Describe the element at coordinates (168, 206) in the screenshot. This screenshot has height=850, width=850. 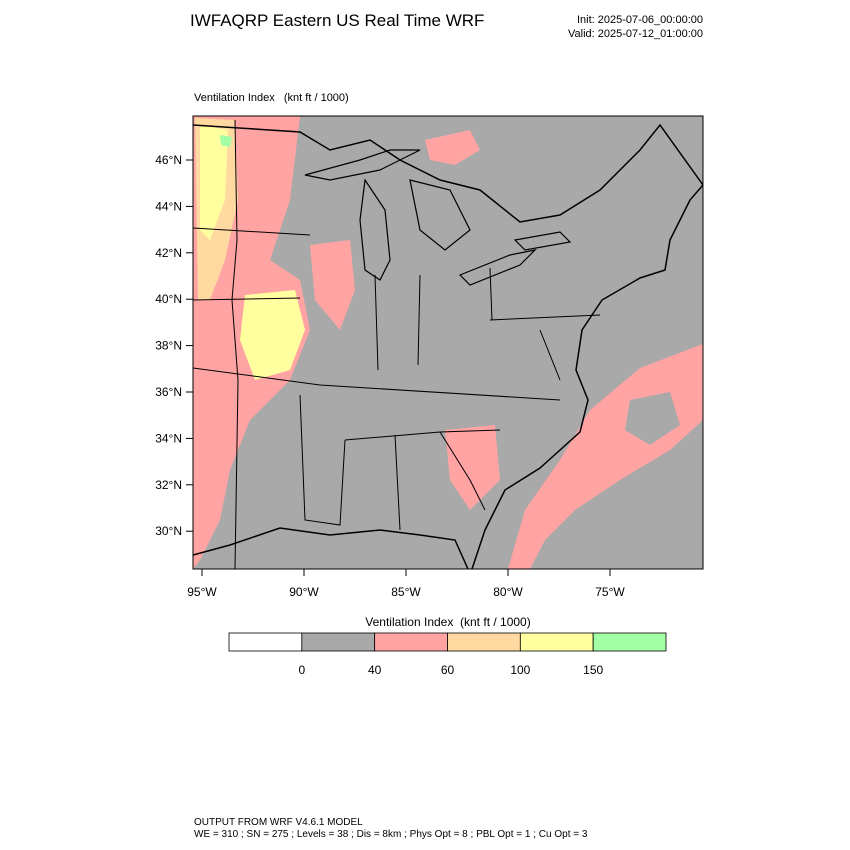
I see `lat-label: 44°N` at that location.